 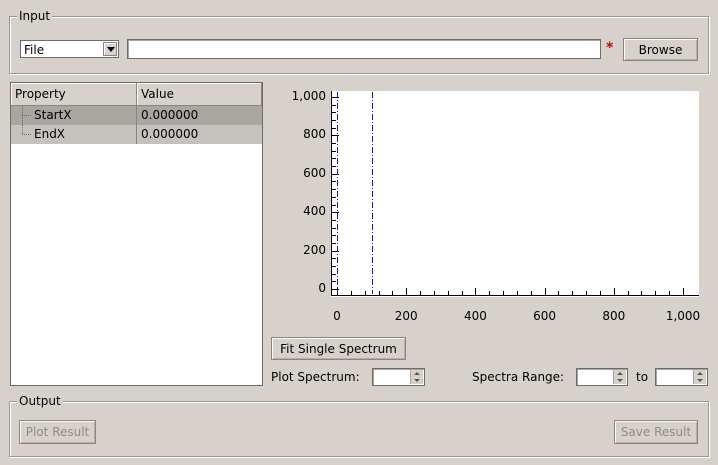 I want to click on save-result-button: Save Result, so click(x=656, y=432).